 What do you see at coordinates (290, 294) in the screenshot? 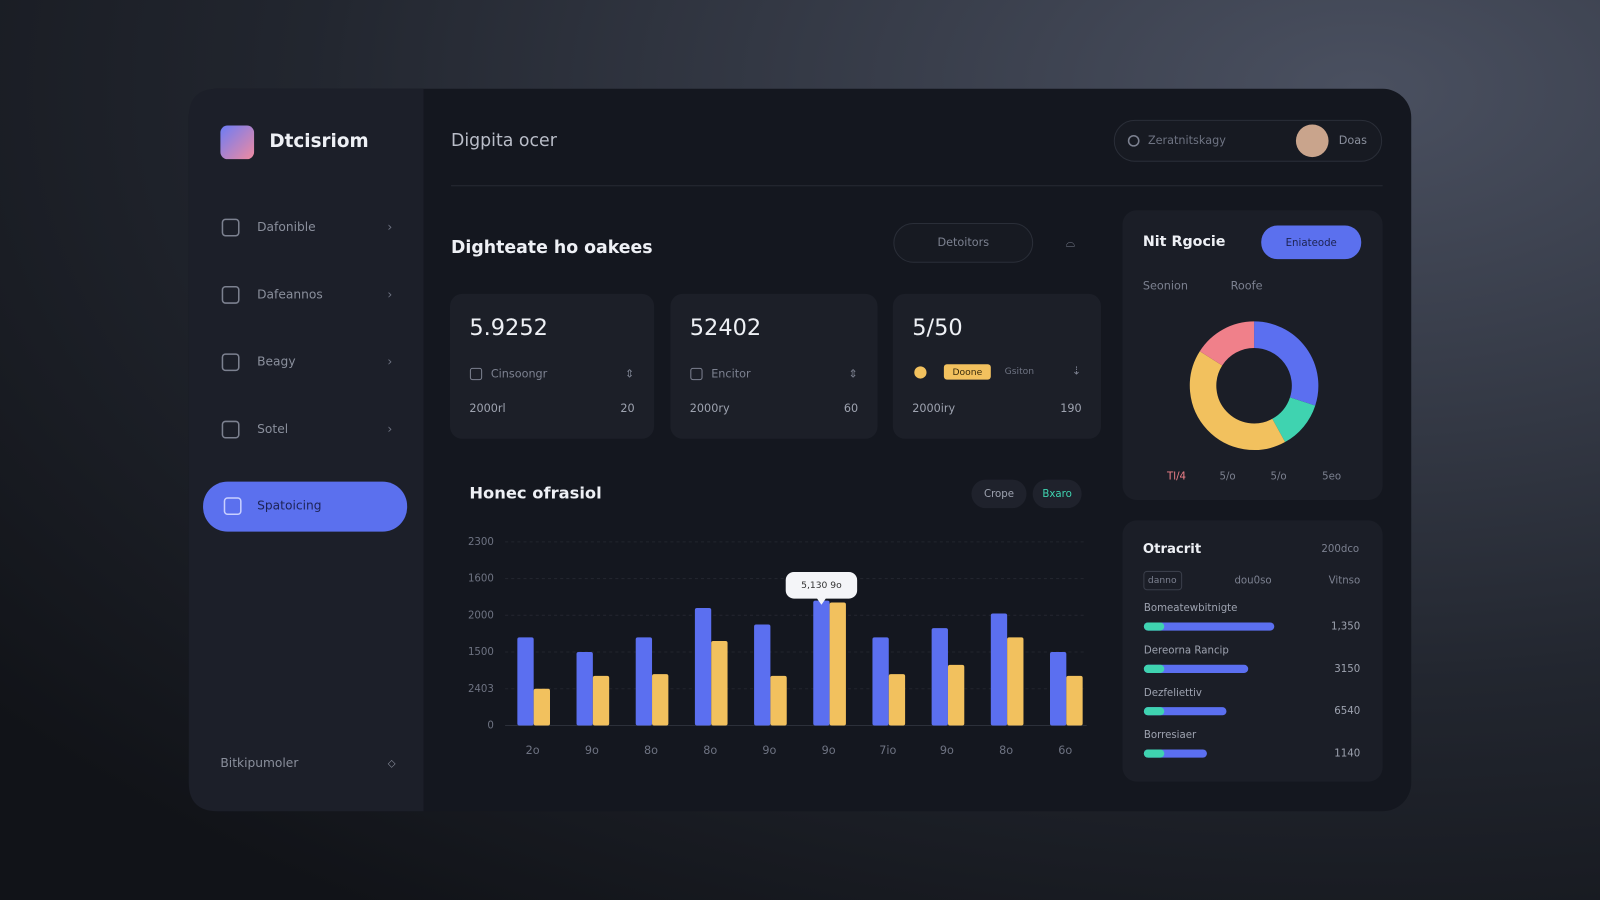
I see `nav-label: Dafeannos` at bounding box center [290, 294].